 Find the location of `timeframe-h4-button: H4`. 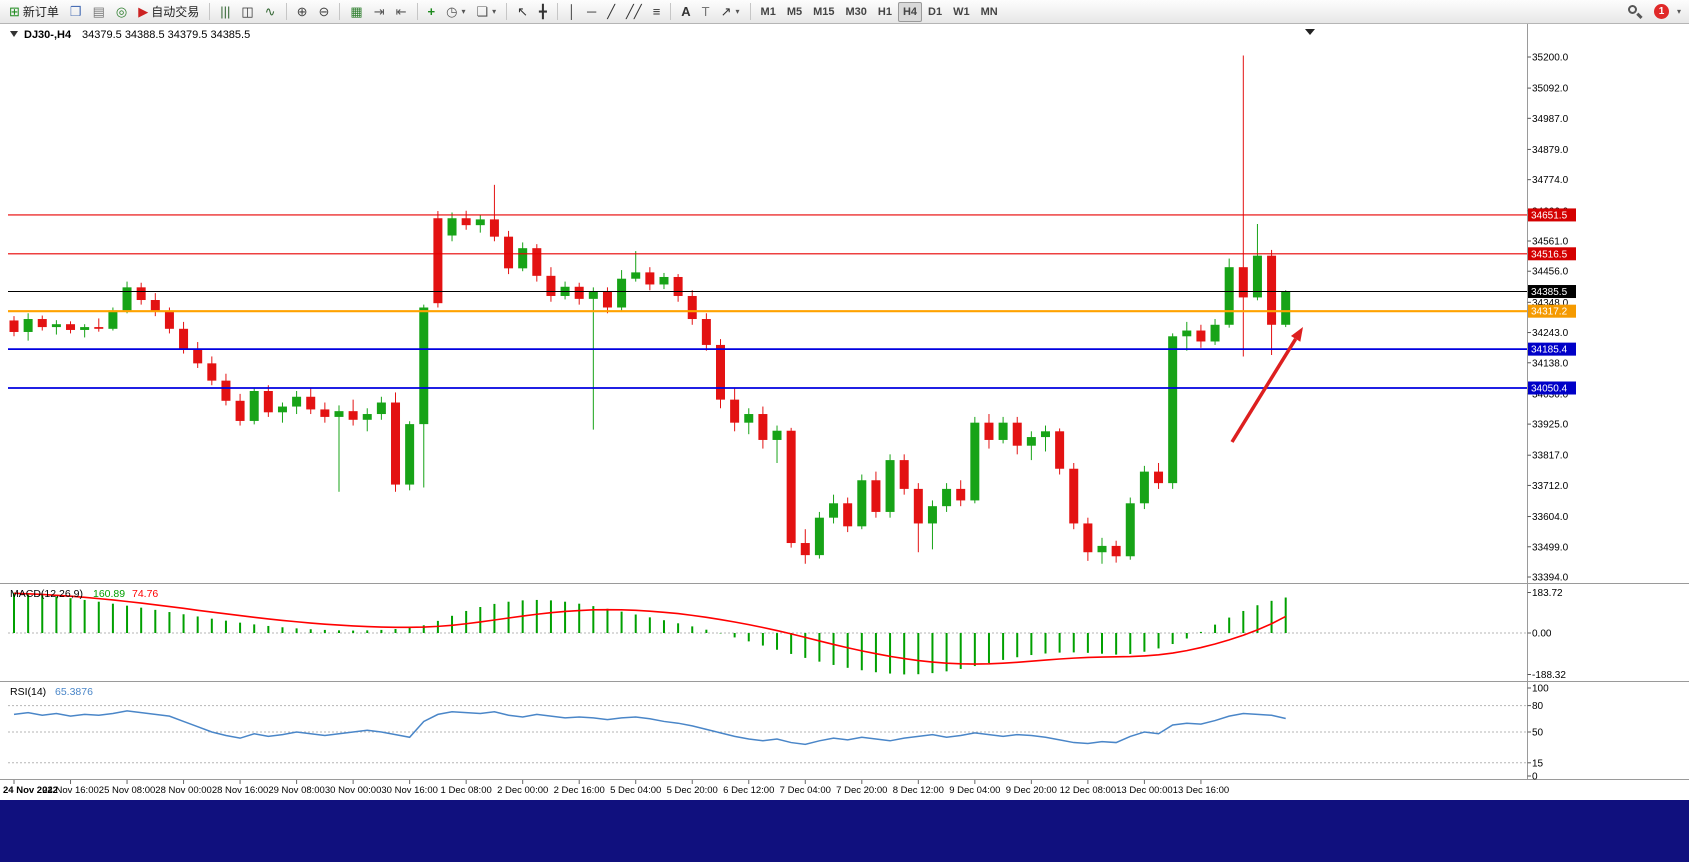

timeframe-h4-button: H4 is located at coordinates (910, 11).